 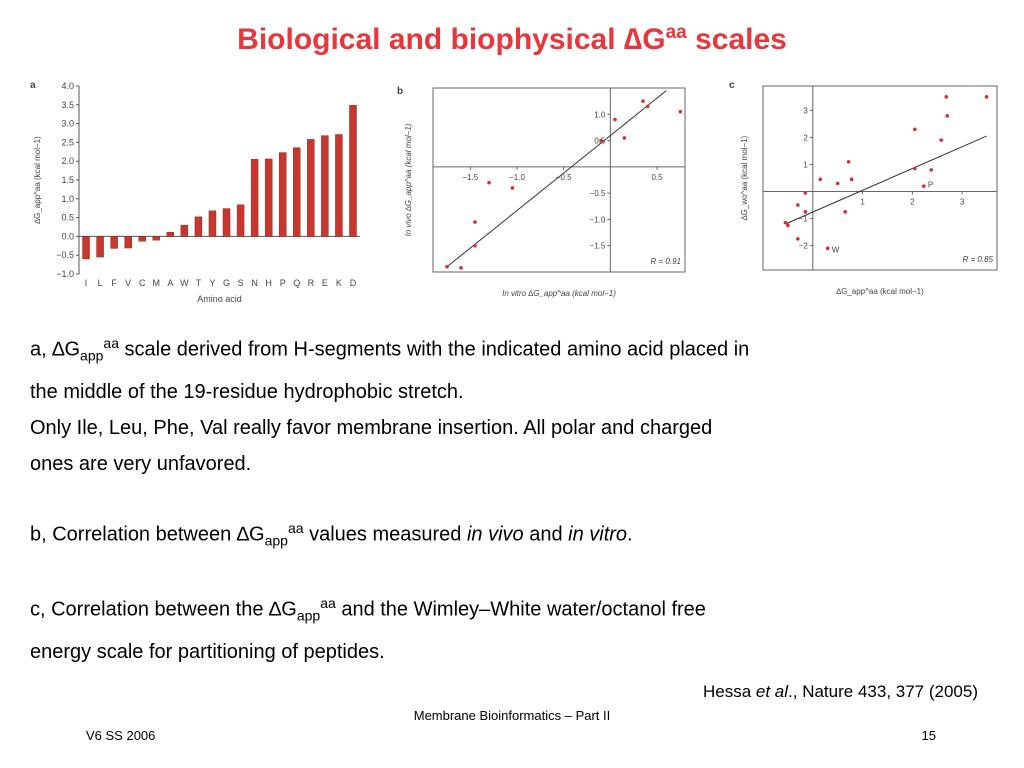 What do you see at coordinates (862, 202) in the screenshot?
I see `x-tick-label: 1` at bounding box center [862, 202].